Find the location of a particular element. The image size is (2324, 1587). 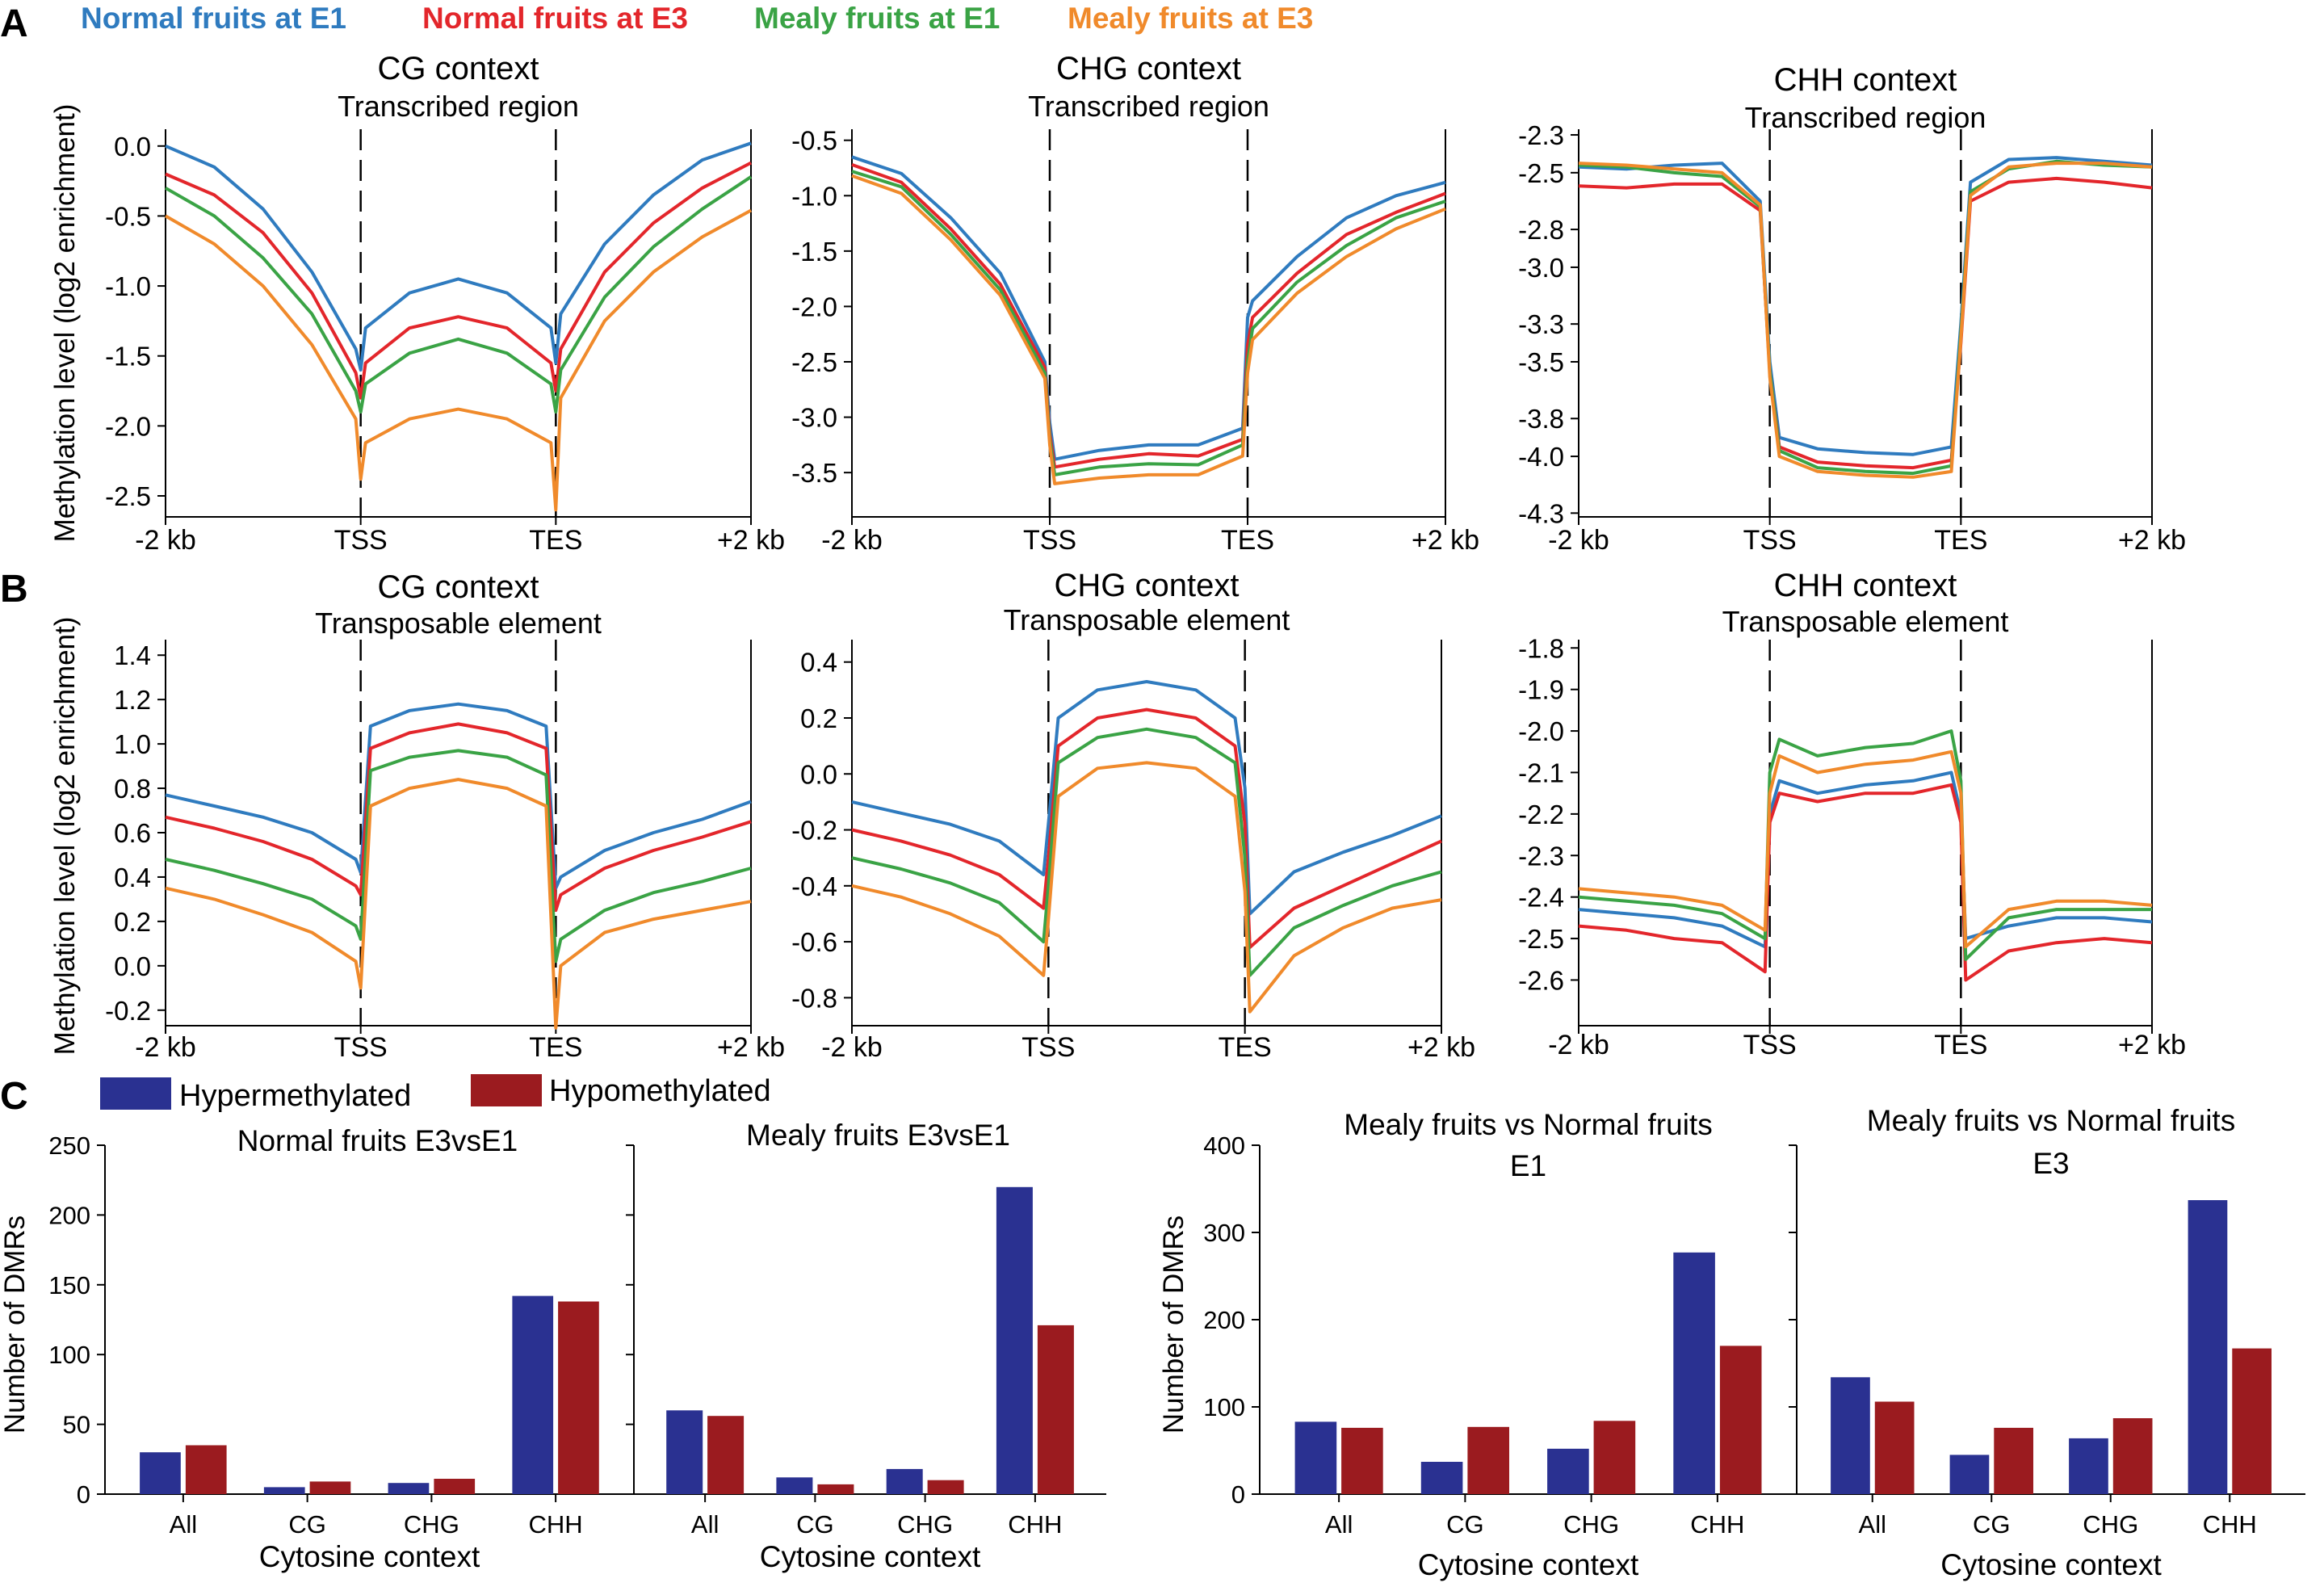

bar-category-label: CG is located at coordinates (1465, 1524).